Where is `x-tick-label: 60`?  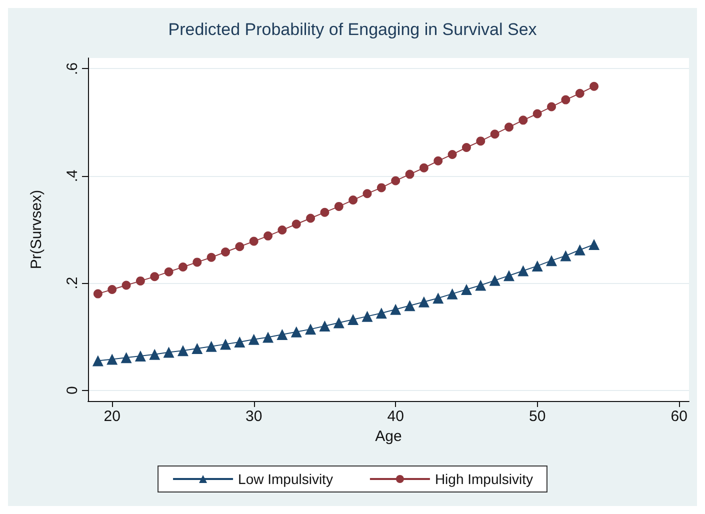 x-tick-label: 60 is located at coordinates (679, 416).